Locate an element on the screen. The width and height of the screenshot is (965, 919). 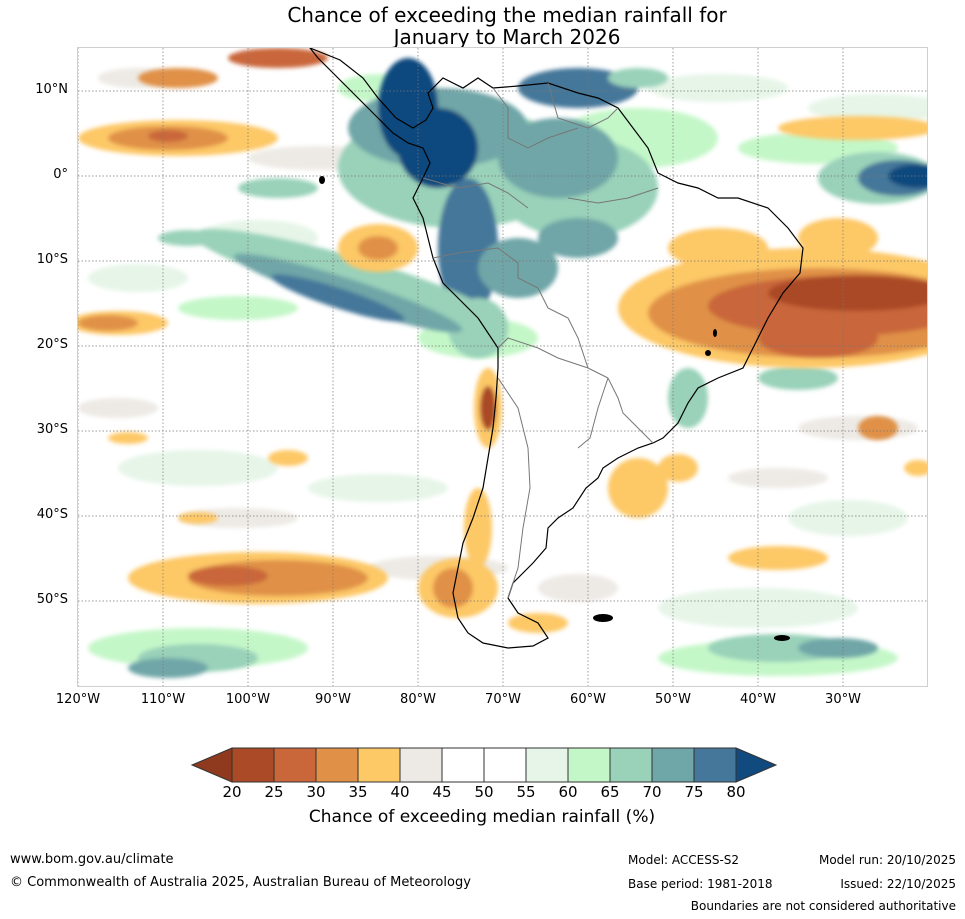
lon-label-100w: 100°W is located at coordinates (248, 699).